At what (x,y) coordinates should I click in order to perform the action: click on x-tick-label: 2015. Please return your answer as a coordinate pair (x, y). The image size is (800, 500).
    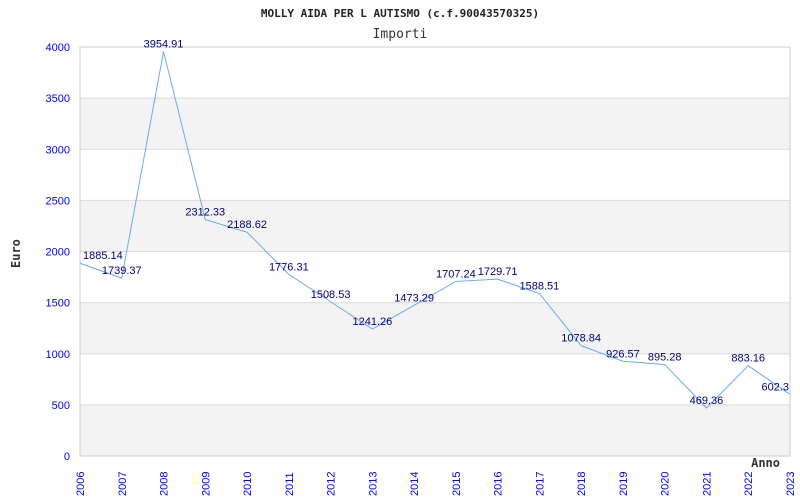
    Looking at the image, I should click on (457, 484).